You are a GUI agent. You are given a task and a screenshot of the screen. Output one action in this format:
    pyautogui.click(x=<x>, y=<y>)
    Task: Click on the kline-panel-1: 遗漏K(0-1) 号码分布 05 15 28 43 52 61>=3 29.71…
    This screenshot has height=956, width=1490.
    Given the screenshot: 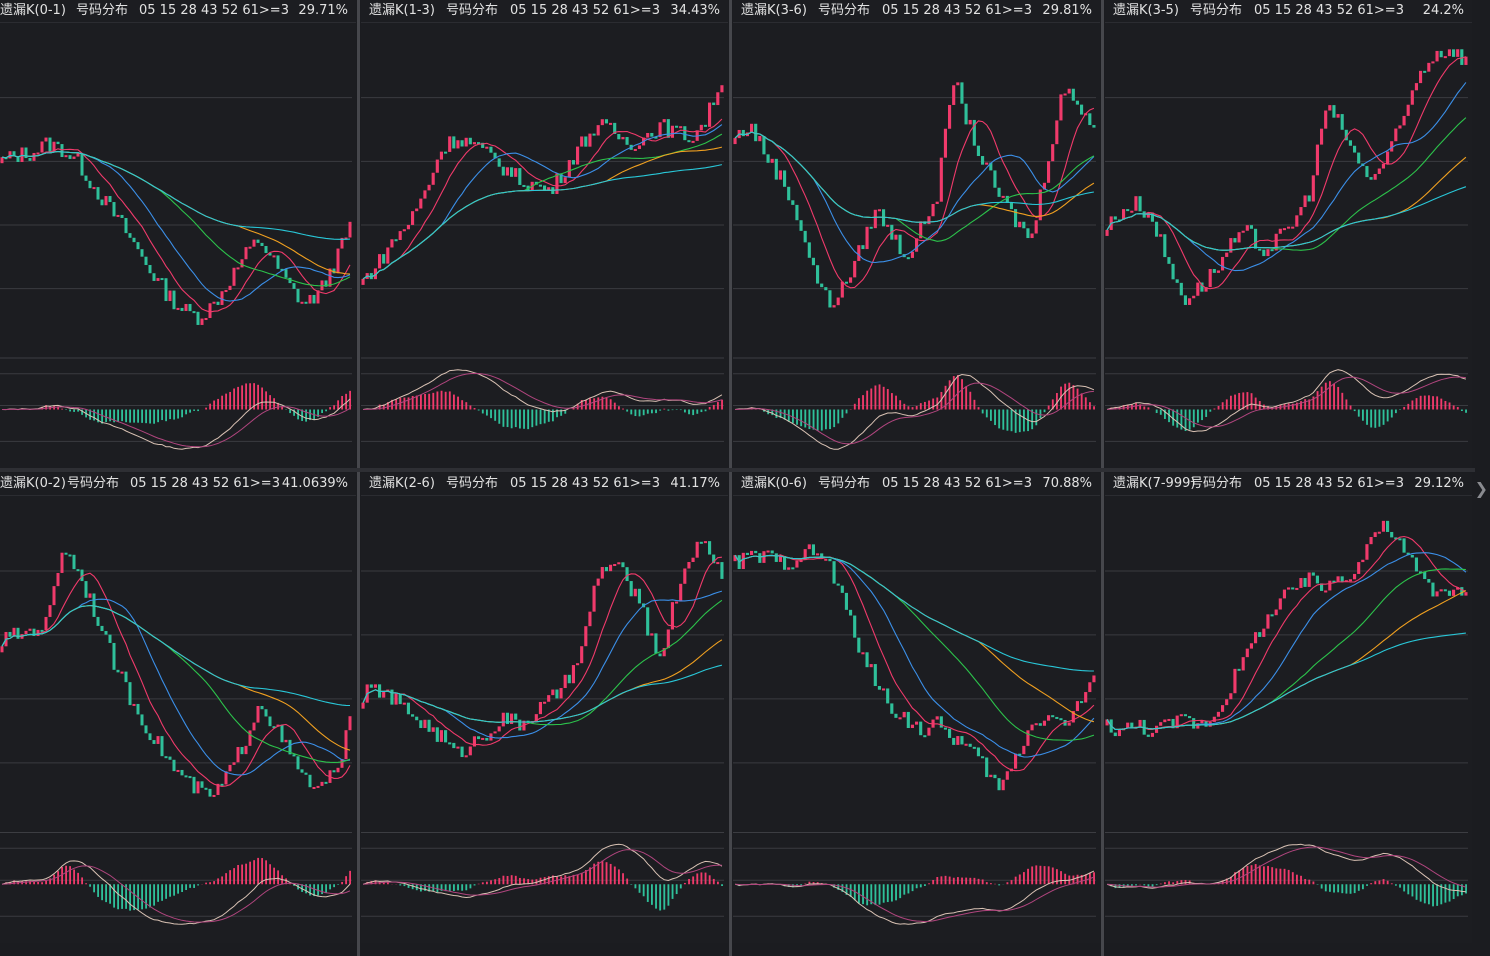 What is the action you would take?
    pyautogui.click(x=178, y=234)
    